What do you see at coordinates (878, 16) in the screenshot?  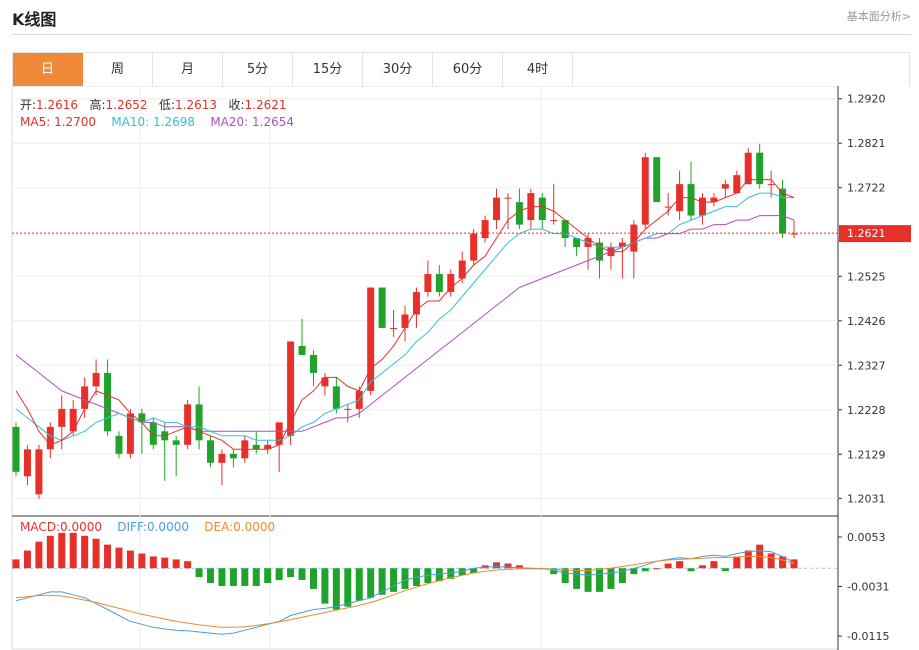 I see `fundamental-analysis-link: 基本面分析>` at bounding box center [878, 16].